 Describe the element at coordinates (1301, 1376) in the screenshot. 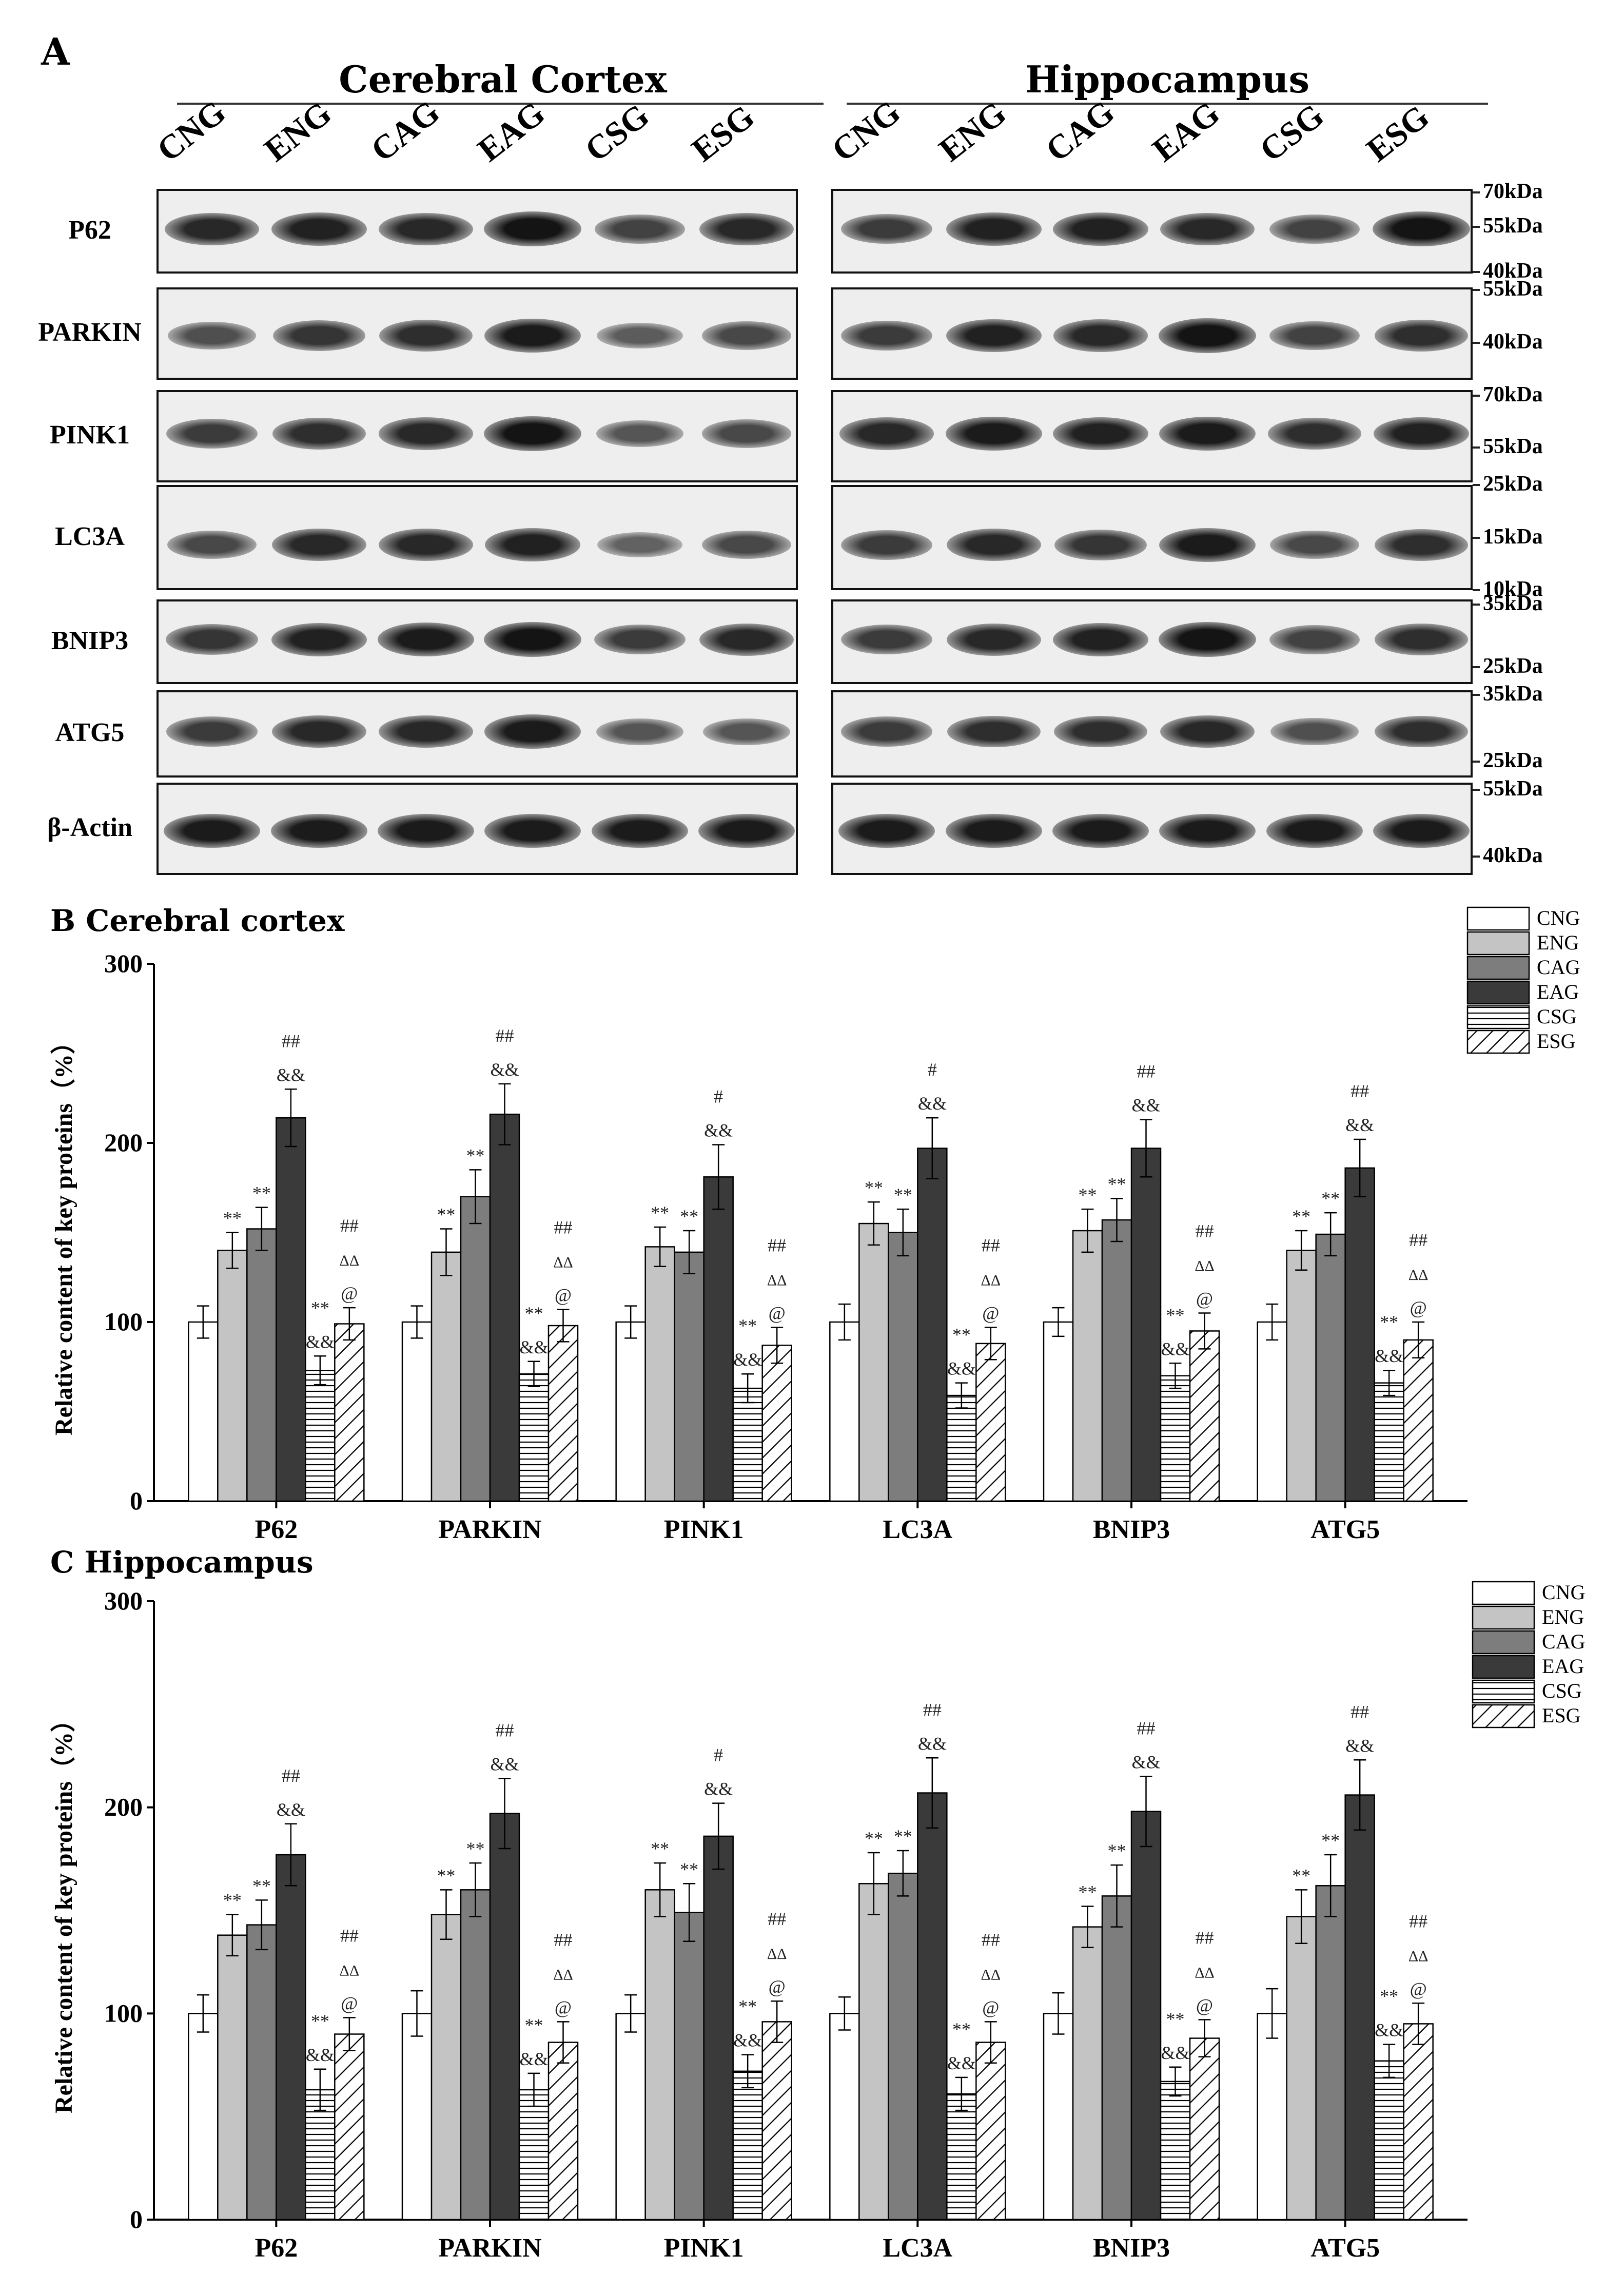

I see `bar-eng-atg5` at that location.